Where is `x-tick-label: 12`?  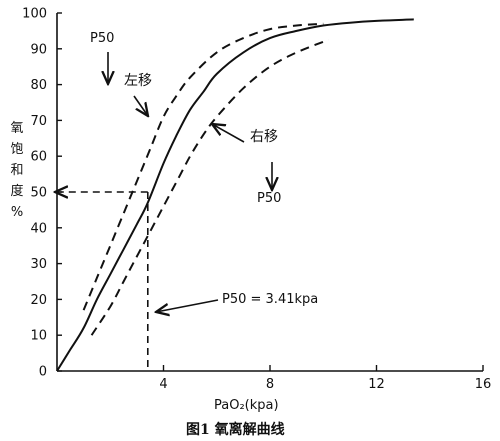
x-tick-label: 12 is located at coordinates (376, 384).